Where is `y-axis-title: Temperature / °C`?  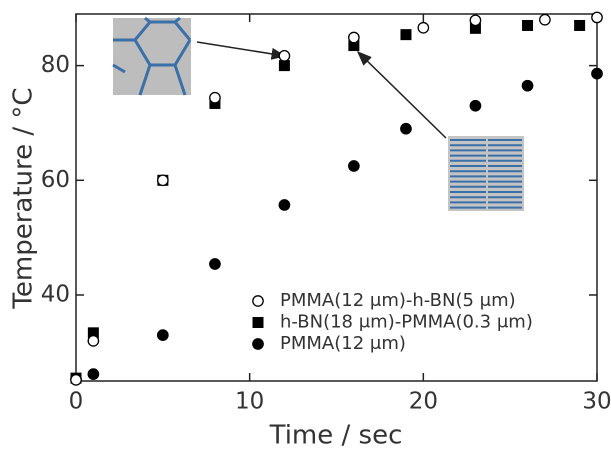
y-axis-title: Temperature / °C is located at coordinates (24, 198).